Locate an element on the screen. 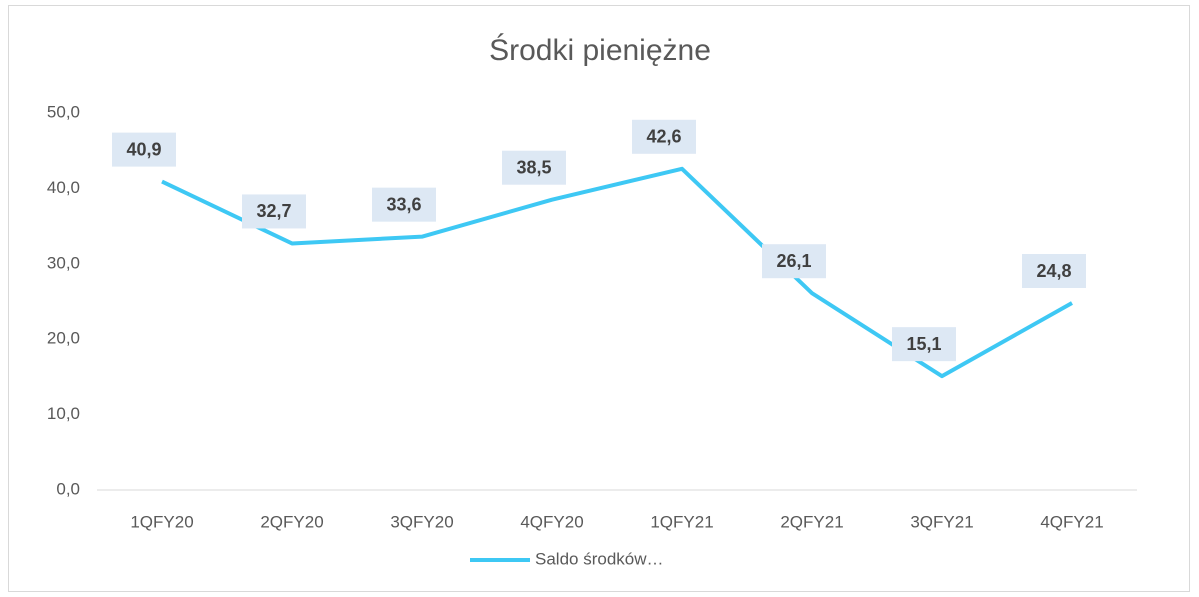 The image size is (1199, 597). data-label-group: 15,1 is located at coordinates (924, 344).